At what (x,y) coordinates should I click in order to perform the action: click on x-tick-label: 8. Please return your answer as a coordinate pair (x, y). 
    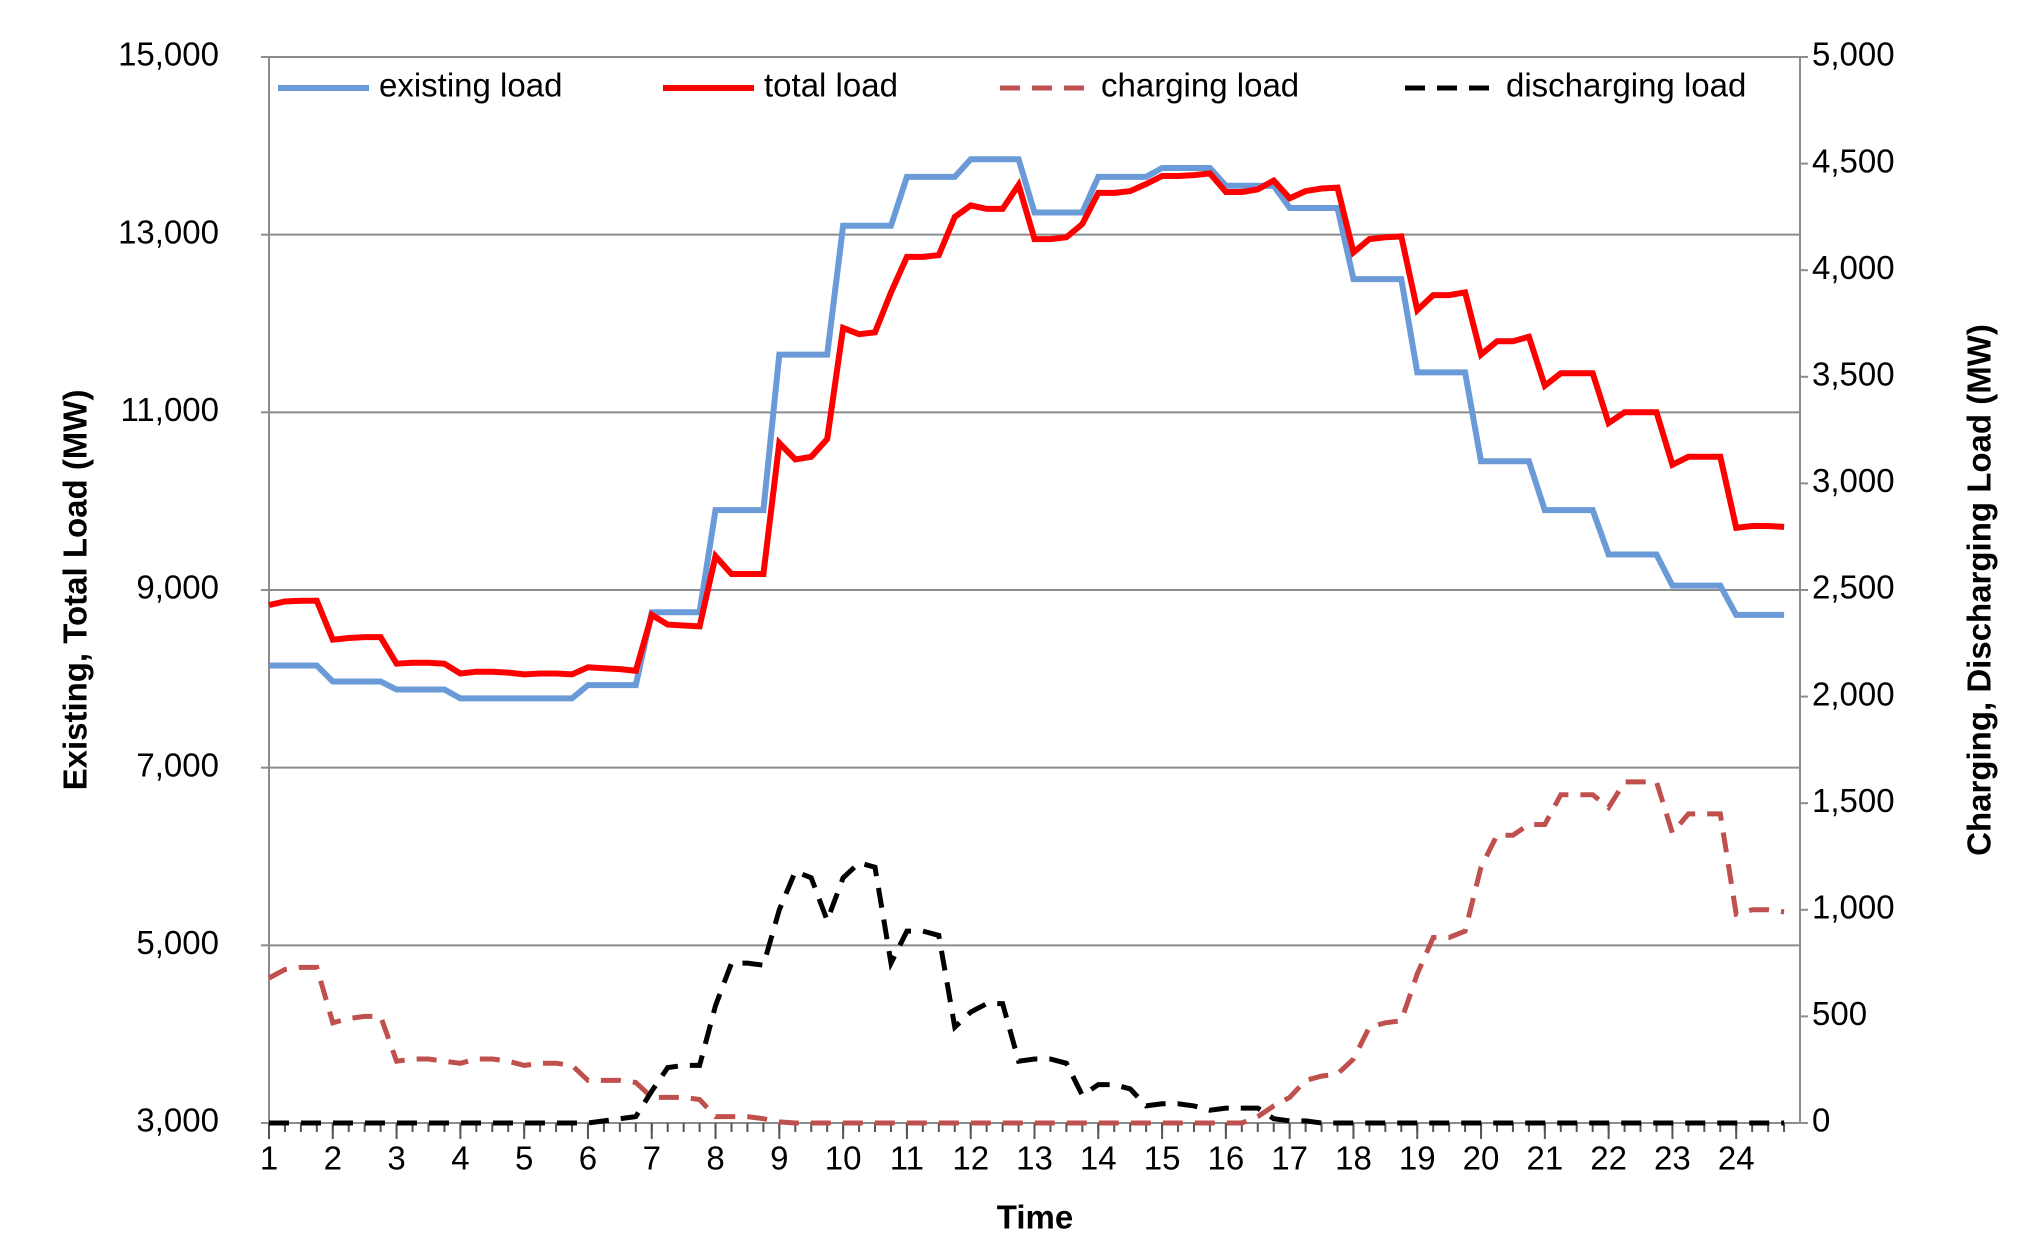
    Looking at the image, I should click on (715, 1158).